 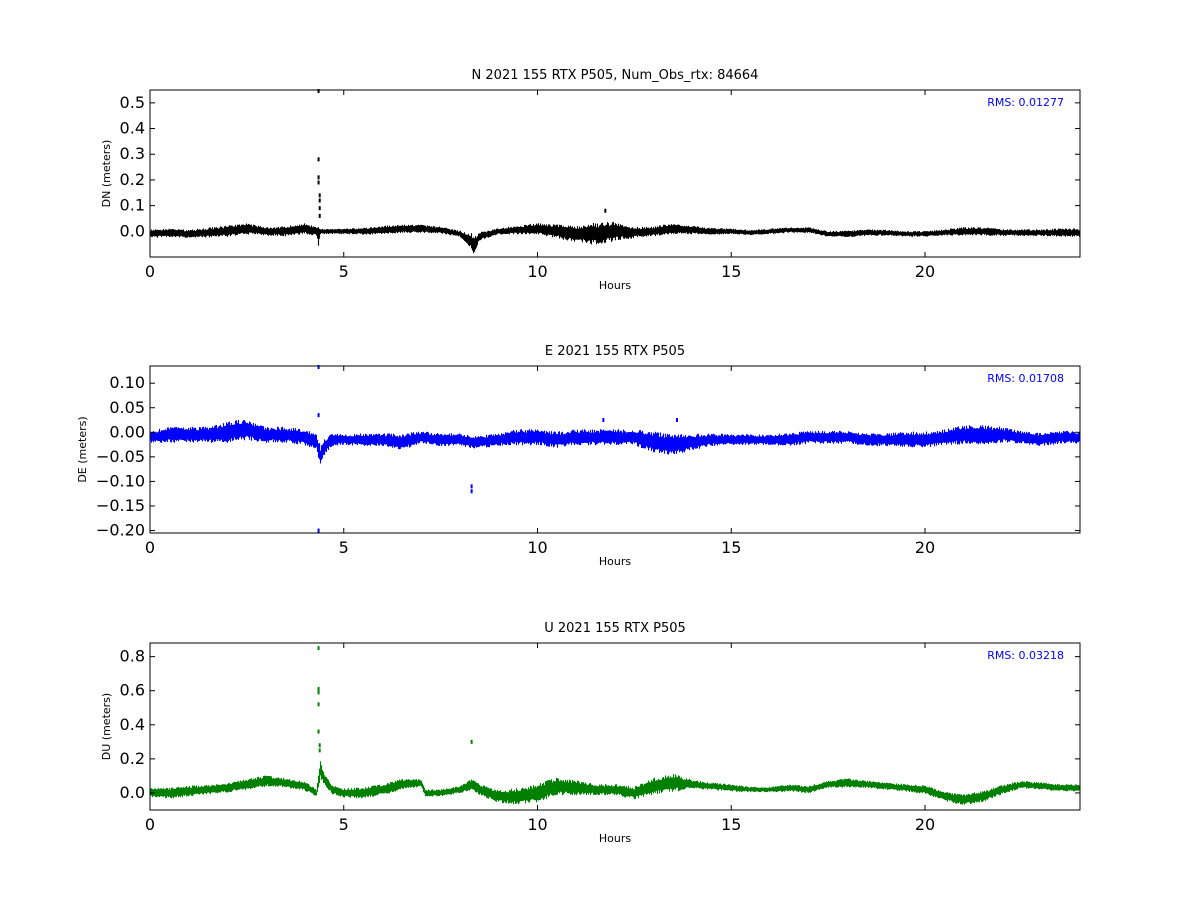 What do you see at coordinates (132, 205) in the screenshot?
I see `y-tick-label: 0.1` at bounding box center [132, 205].